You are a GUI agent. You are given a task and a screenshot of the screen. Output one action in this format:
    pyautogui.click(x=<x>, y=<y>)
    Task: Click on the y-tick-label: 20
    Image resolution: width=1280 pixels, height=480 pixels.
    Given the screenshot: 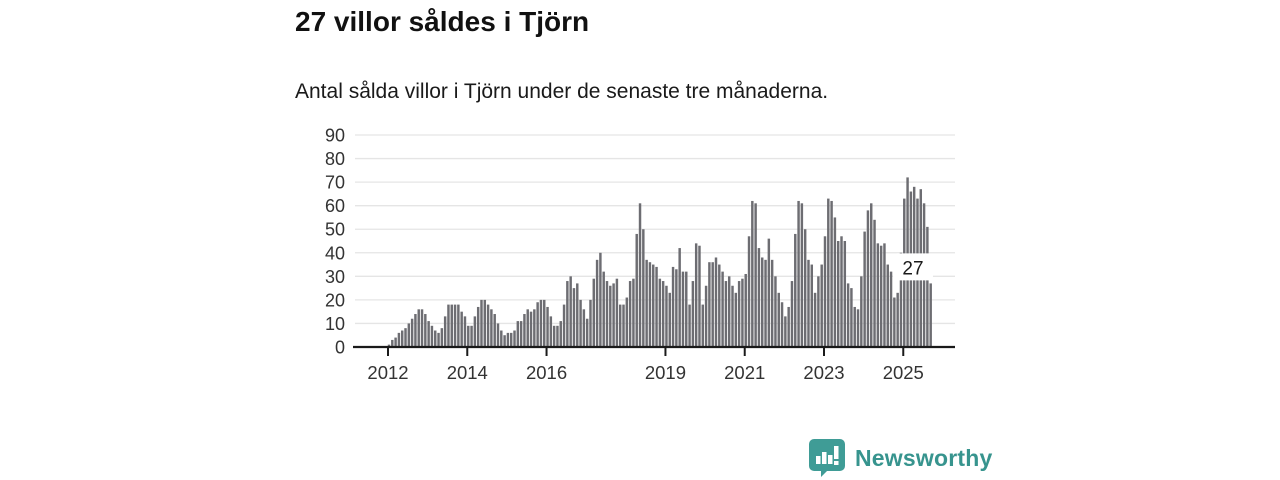 What is the action you would take?
    pyautogui.click(x=335, y=300)
    